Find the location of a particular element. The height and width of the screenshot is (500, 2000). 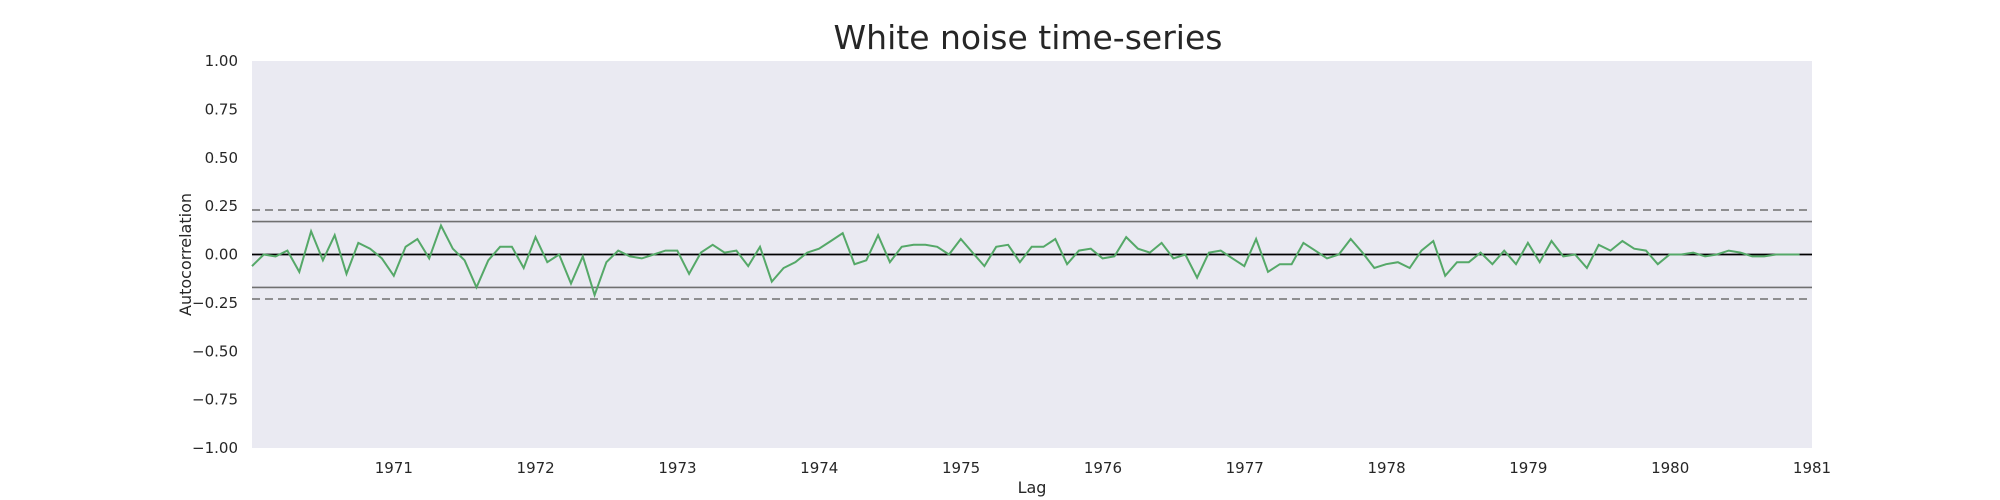

y-tick-label: −0.75 is located at coordinates (215, 400).